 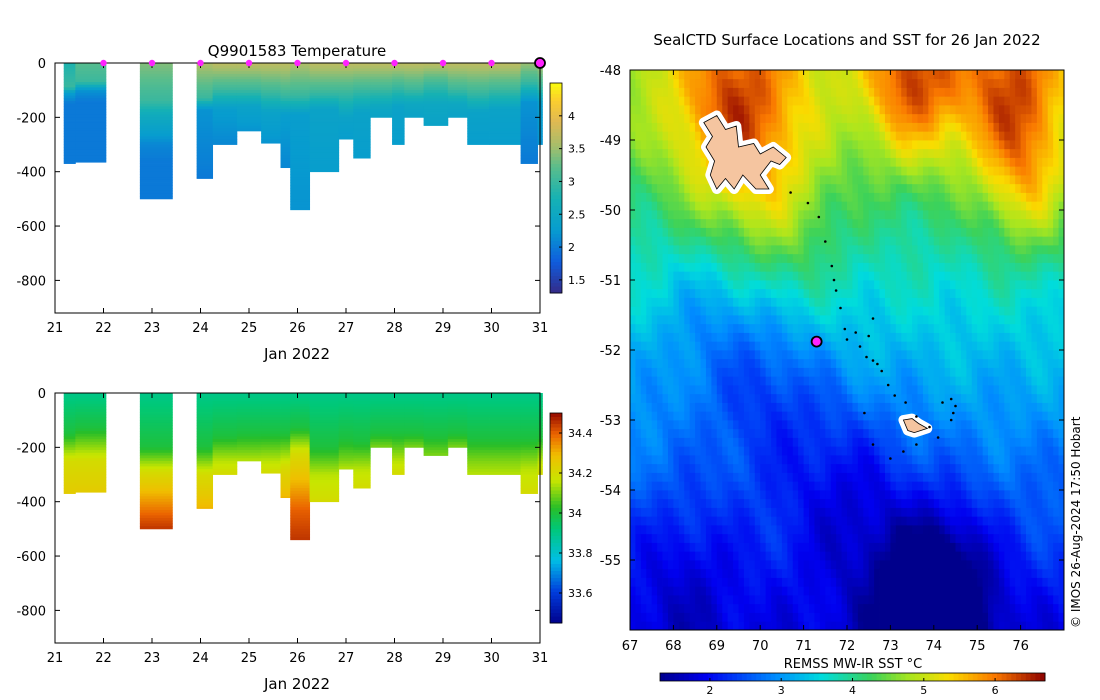 I want to click on y-tick-label: -200, so click(x=31, y=448).